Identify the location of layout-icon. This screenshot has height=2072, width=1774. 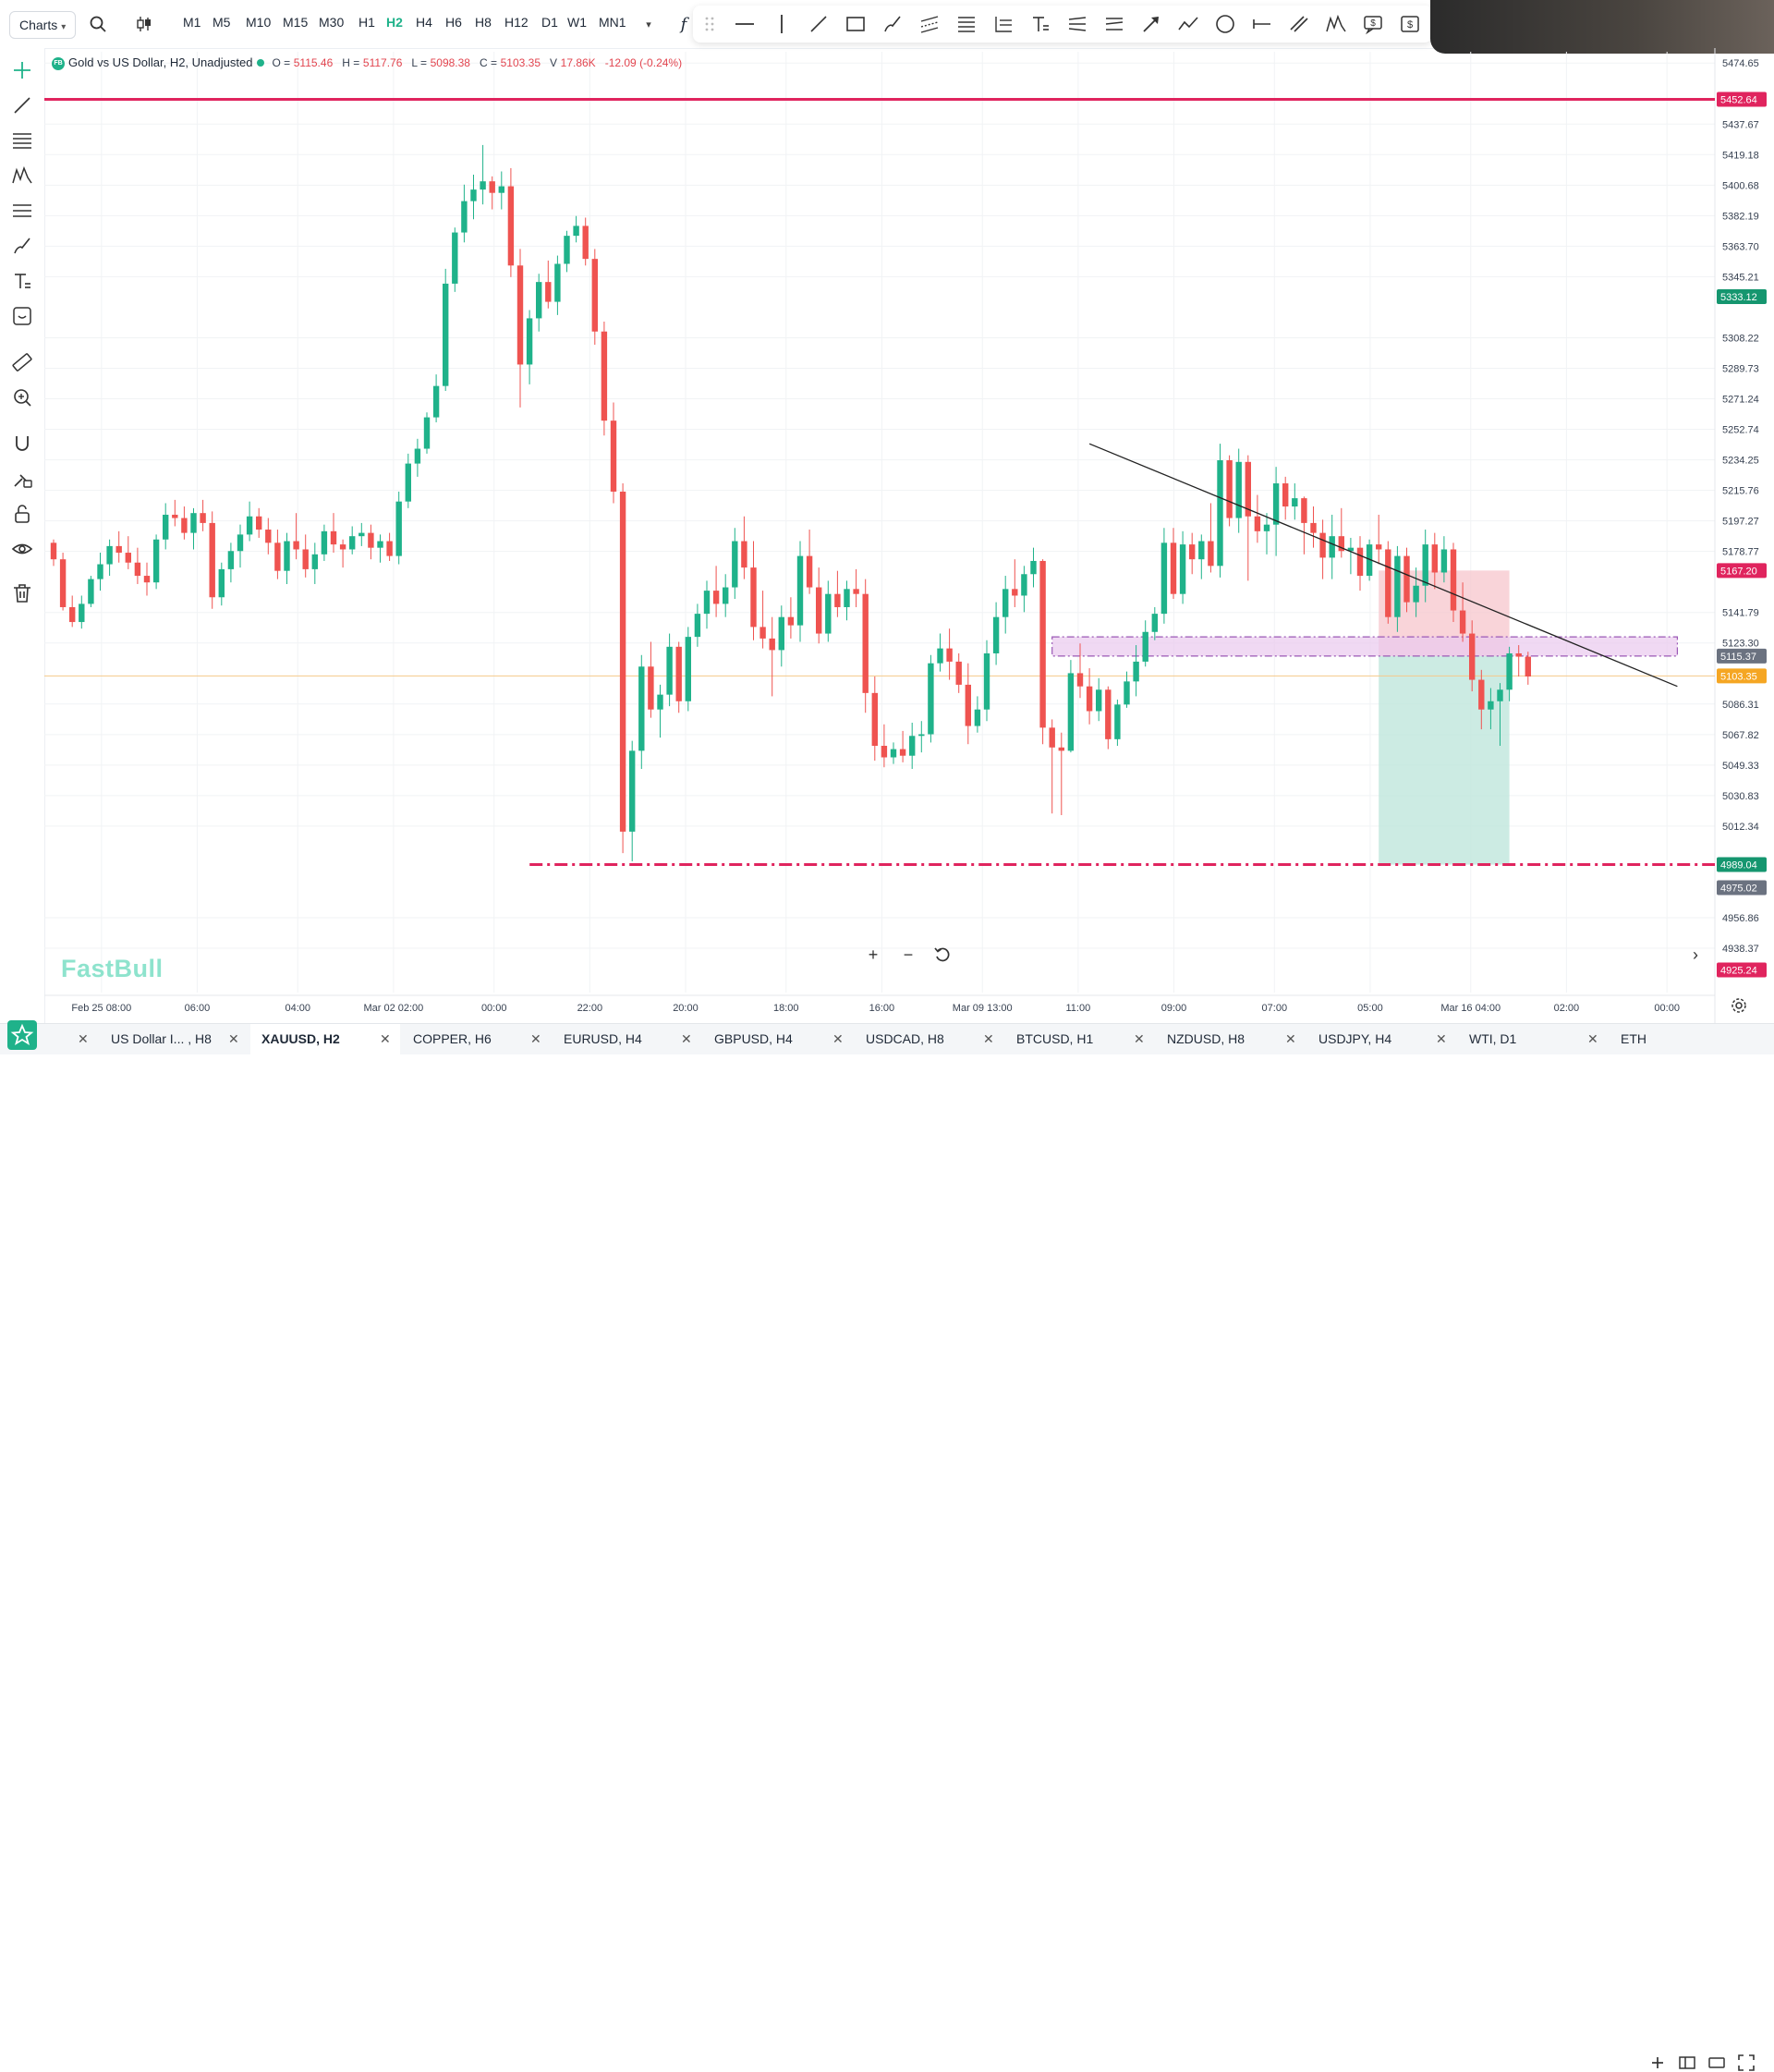
(1687, 2063).